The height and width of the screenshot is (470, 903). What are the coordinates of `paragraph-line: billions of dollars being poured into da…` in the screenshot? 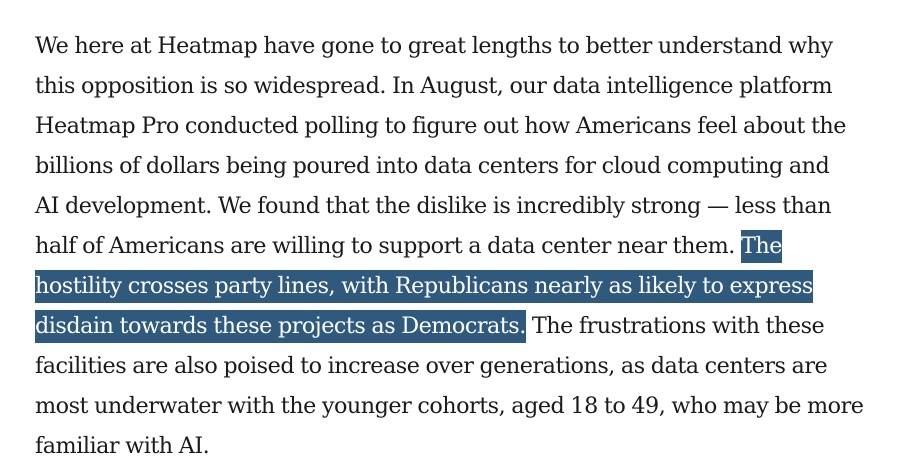 It's located at (432, 166).